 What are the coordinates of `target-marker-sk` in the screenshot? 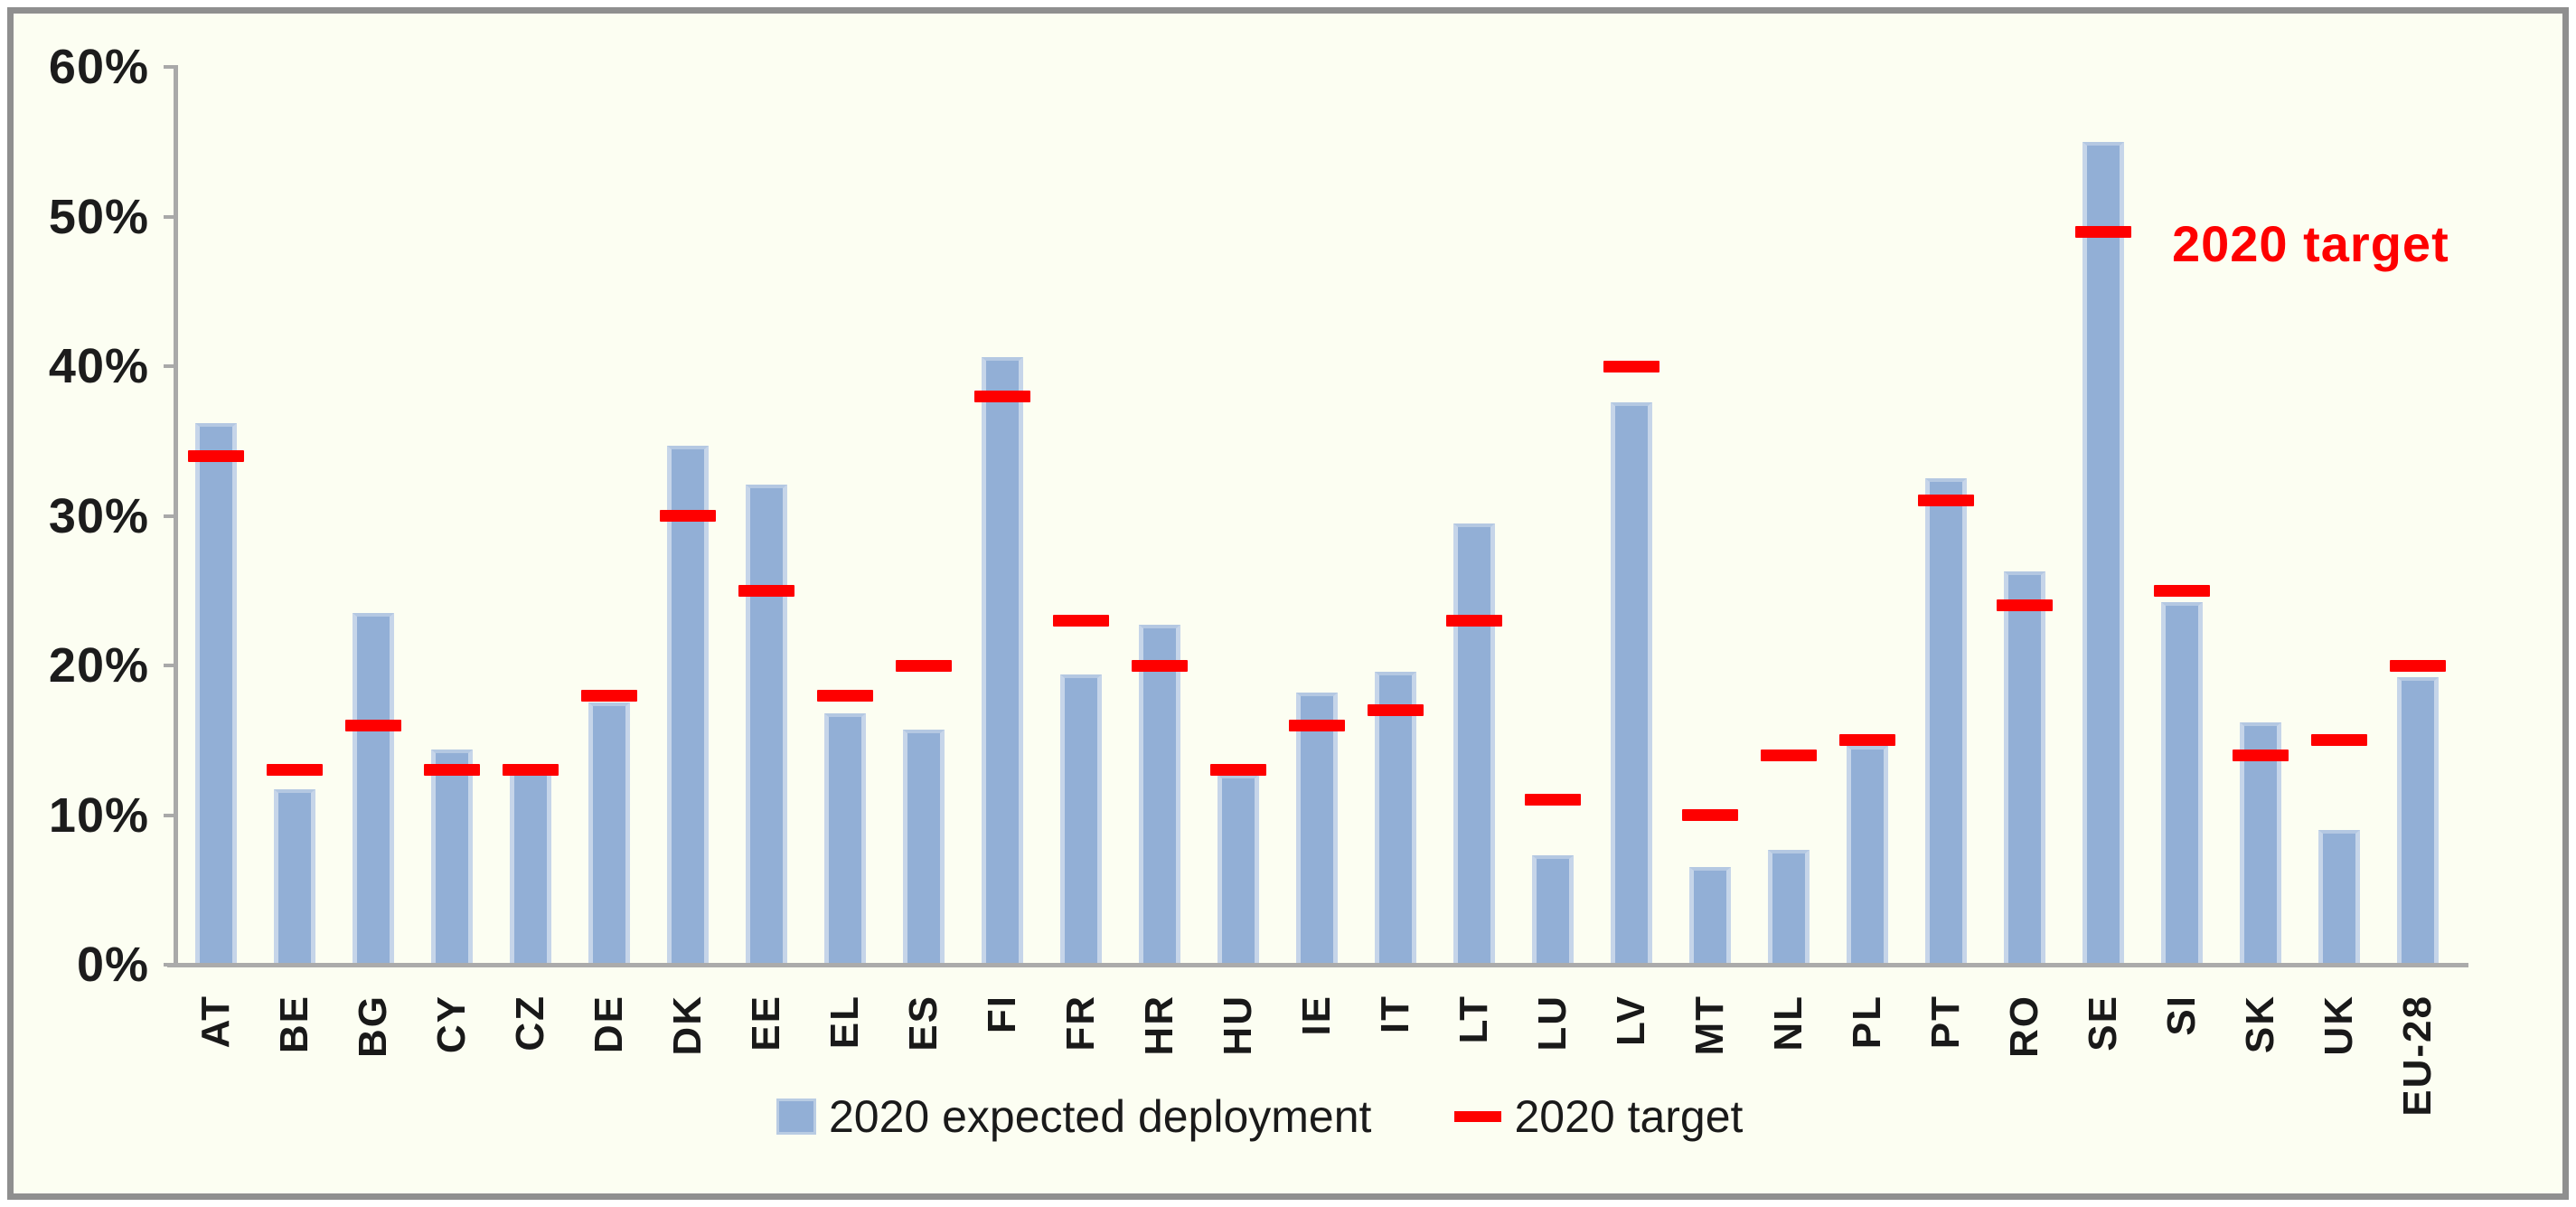 It's located at (2261, 755).